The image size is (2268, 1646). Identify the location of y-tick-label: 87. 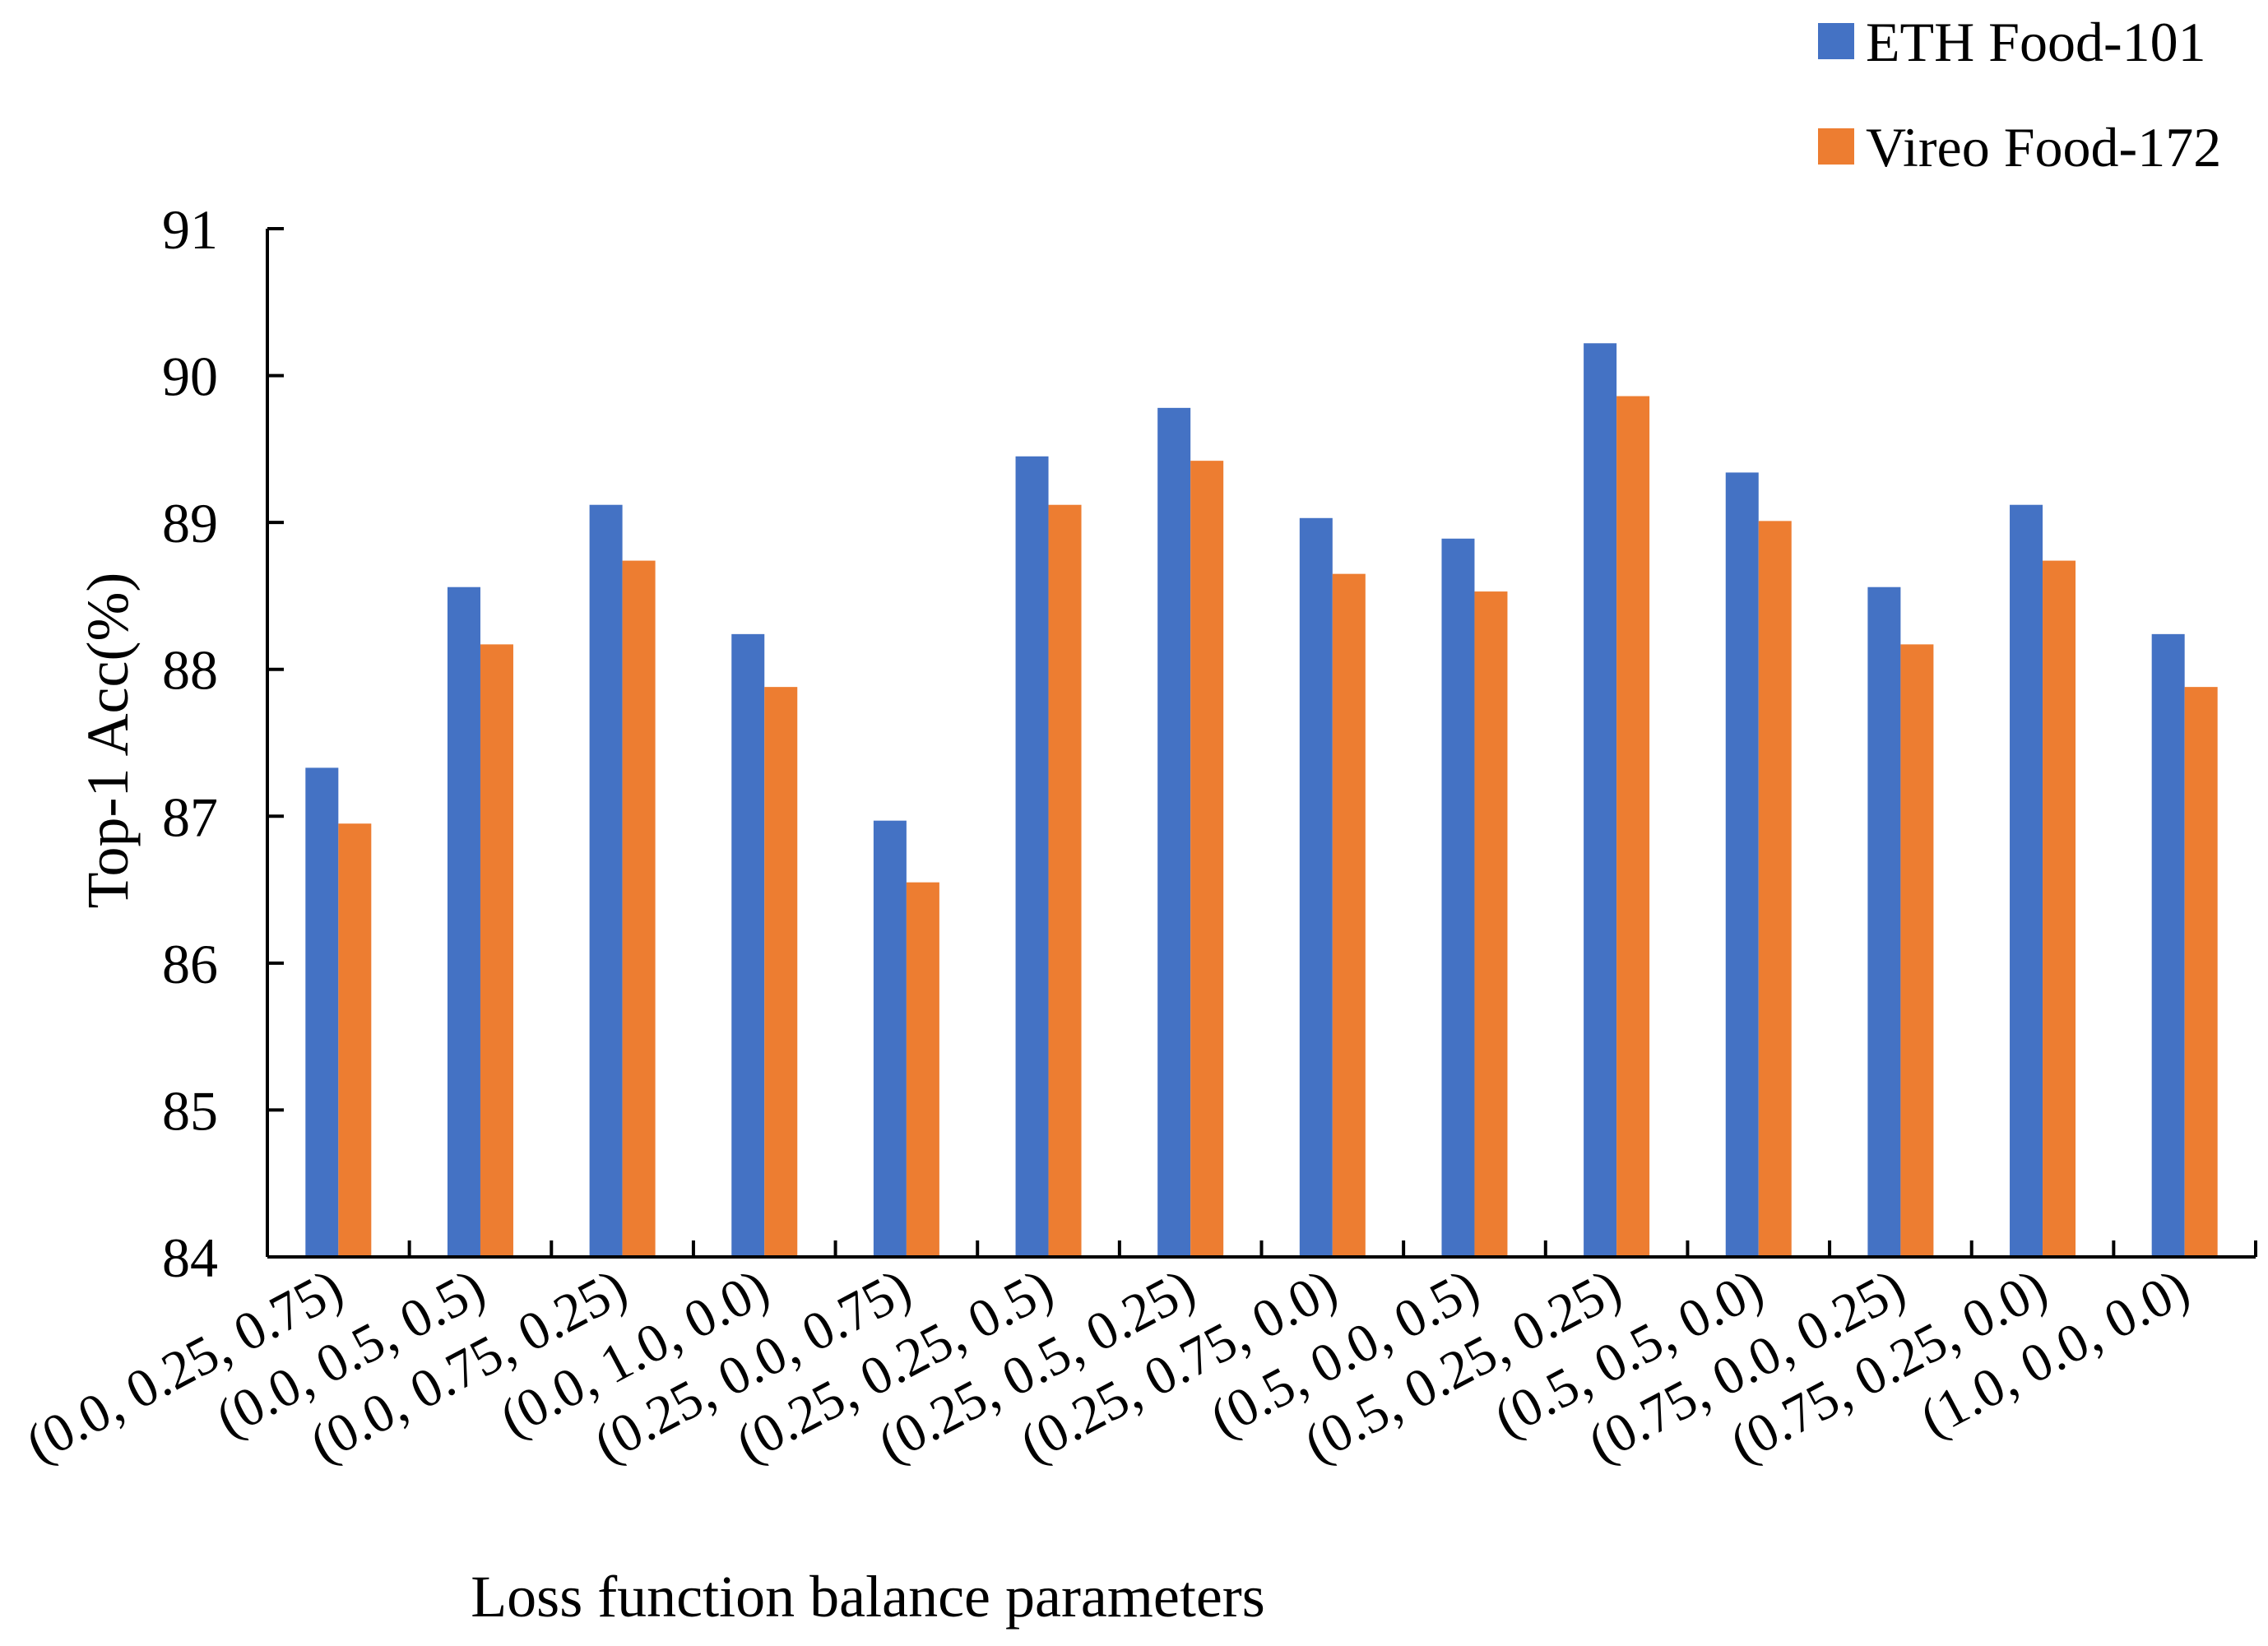
(190, 817).